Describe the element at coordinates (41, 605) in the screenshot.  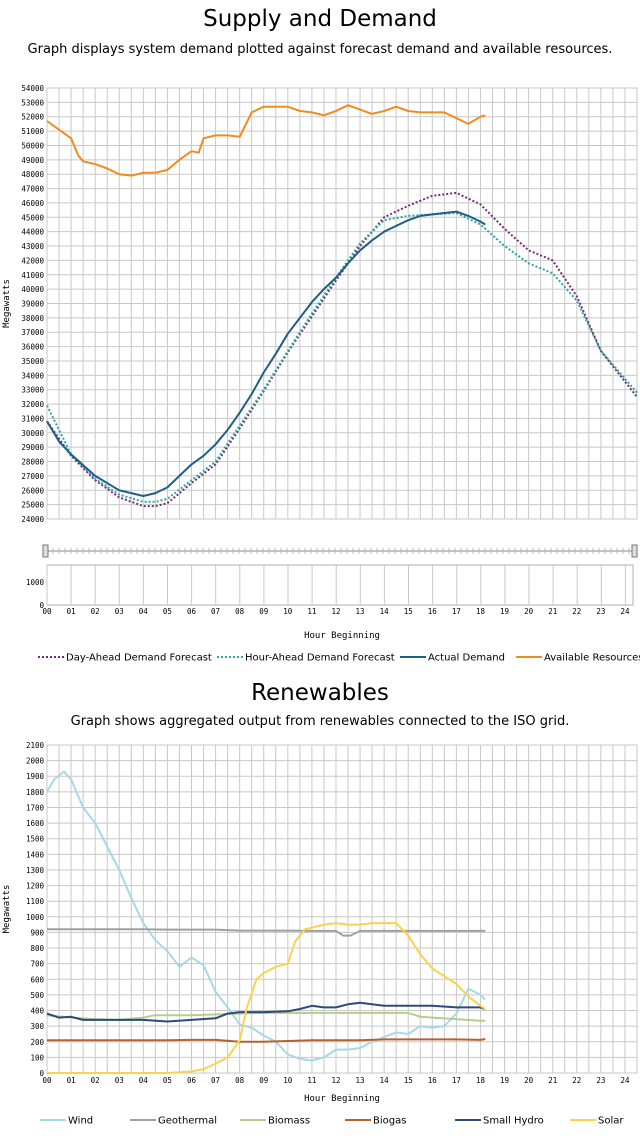
I see `navigator-tick-label: 0` at that location.